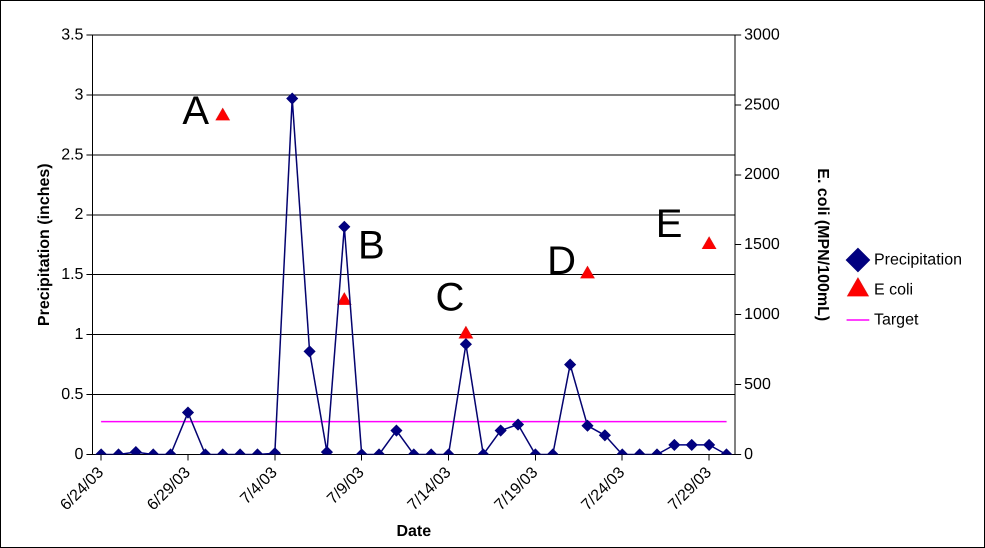  I want to click on y-tick-label: 0, so click(79, 454).